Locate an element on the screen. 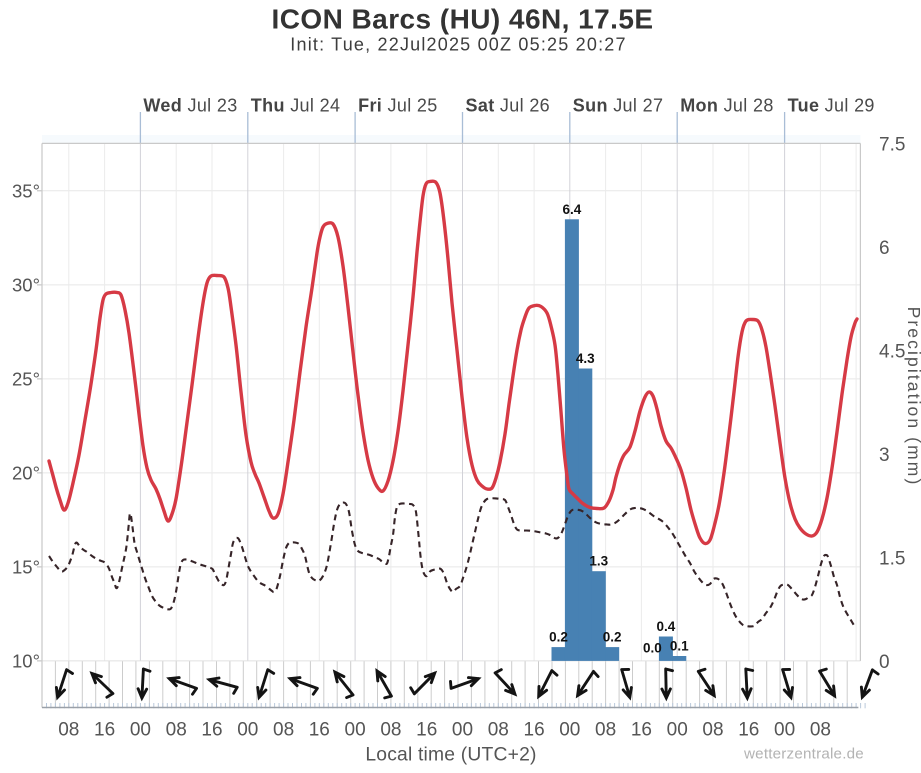 Image resolution: width=921 pixels, height=773 pixels. svg-text: 25° is located at coordinates (26, 379).